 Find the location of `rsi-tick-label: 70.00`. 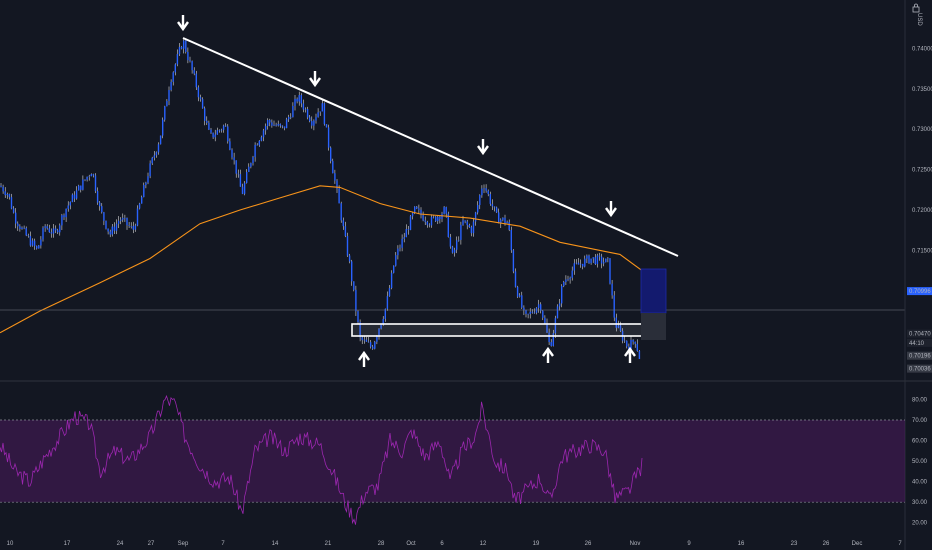

rsi-tick-label: 70.00 is located at coordinates (920, 421).